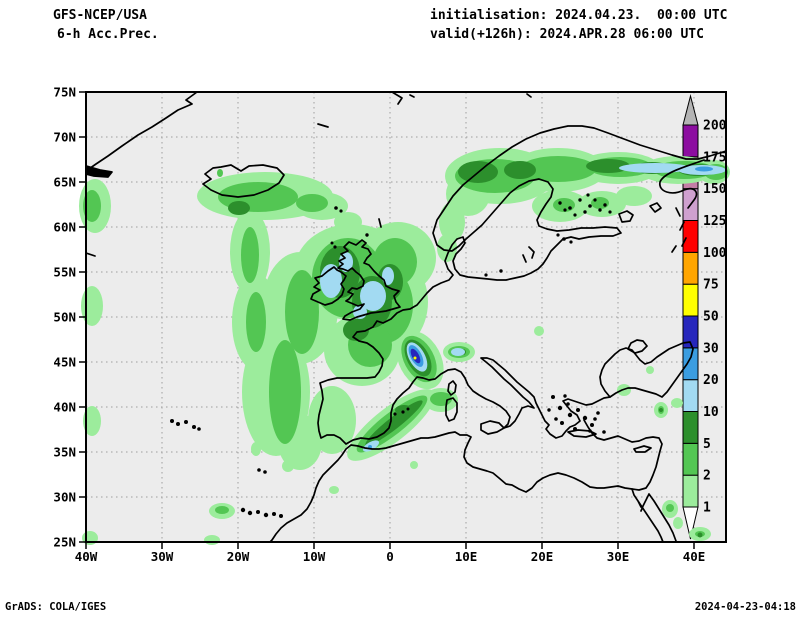 The height and width of the screenshot is (618, 800). I want to click on lat-label-30N: 30N, so click(64, 497).